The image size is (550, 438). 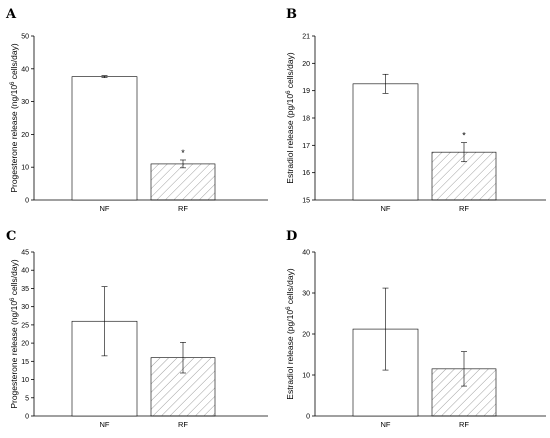 I want to click on y-tick-label: 25, so click(x=25, y=325).